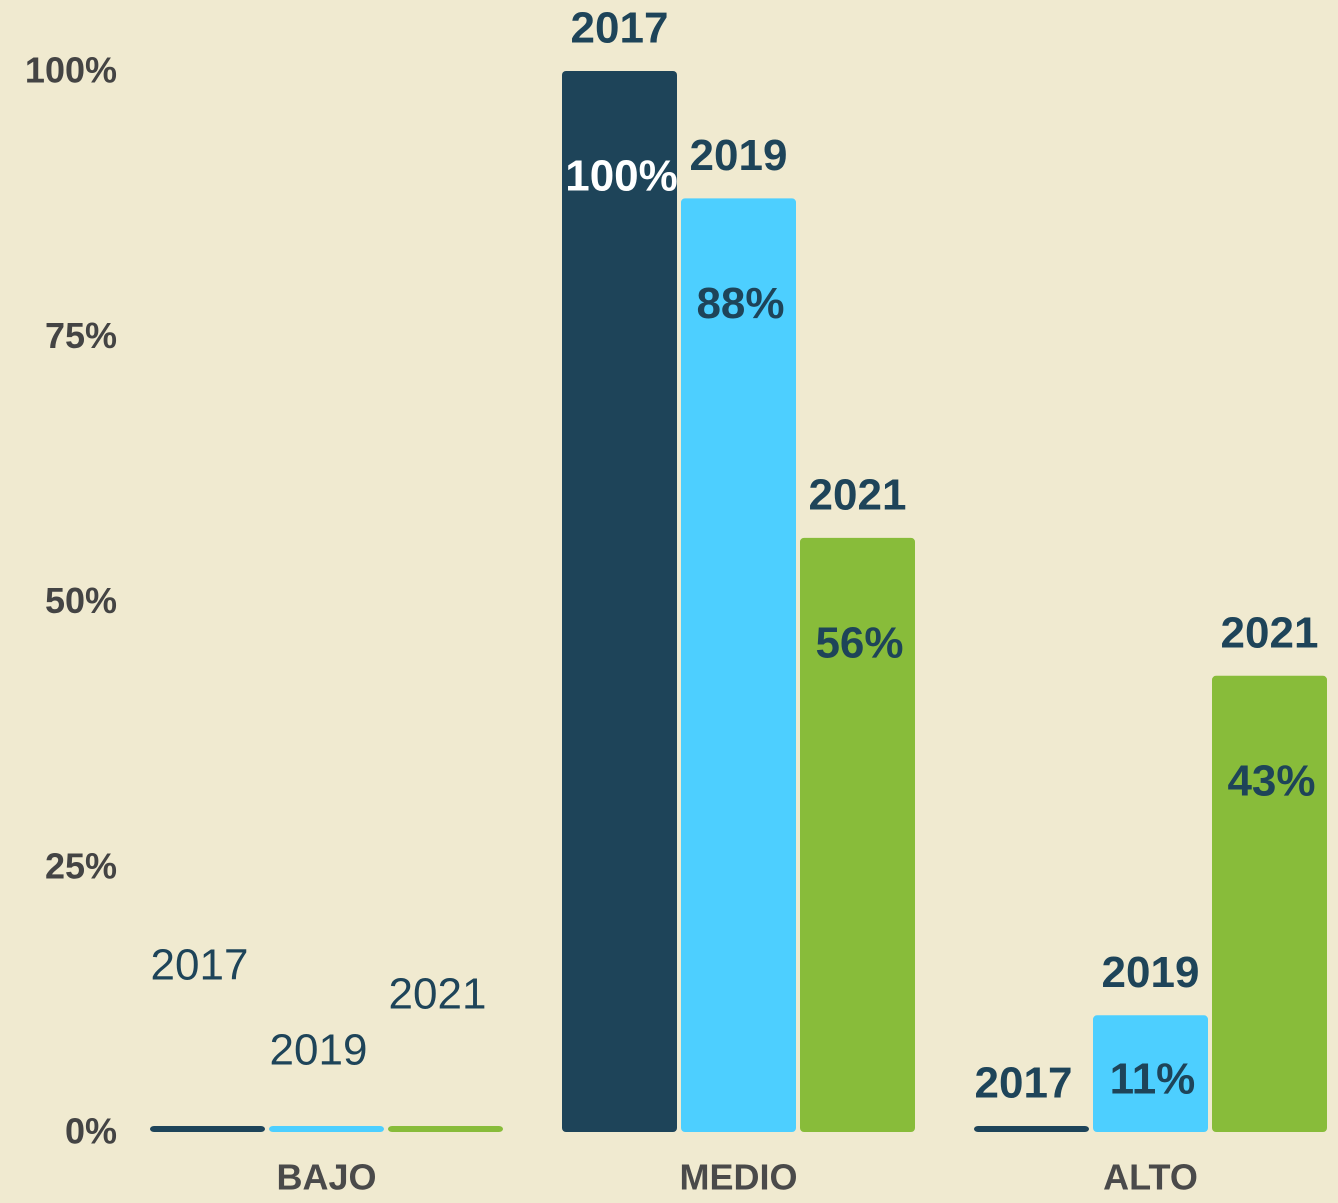  What do you see at coordinates (91, 1131) in the screenshot?
I see `y-tick-label: 0%` at bounding box center [91, 1131].